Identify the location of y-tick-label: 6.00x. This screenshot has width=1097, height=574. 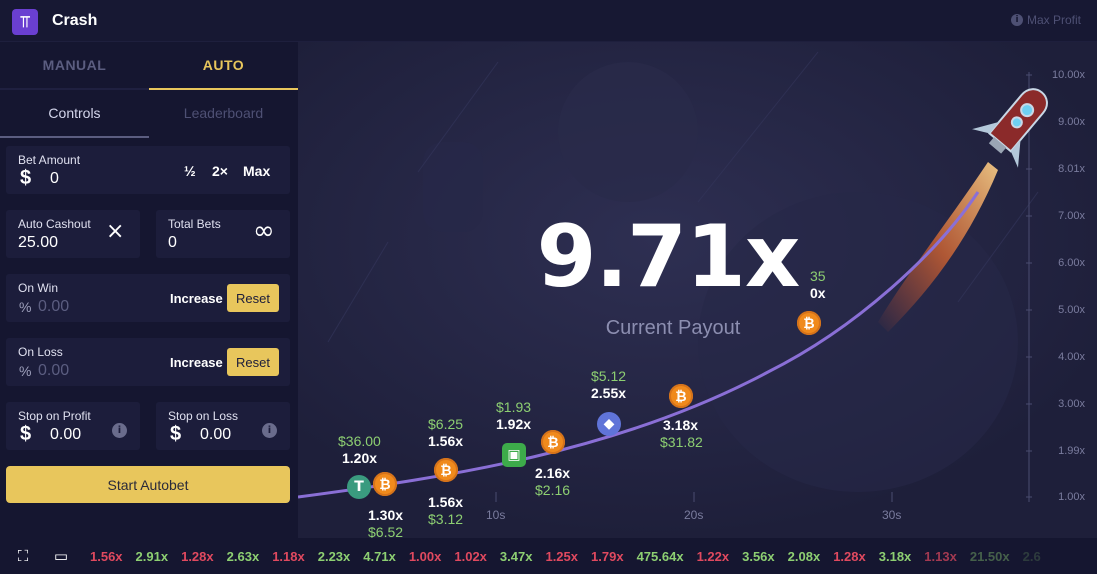
(1071, 263).